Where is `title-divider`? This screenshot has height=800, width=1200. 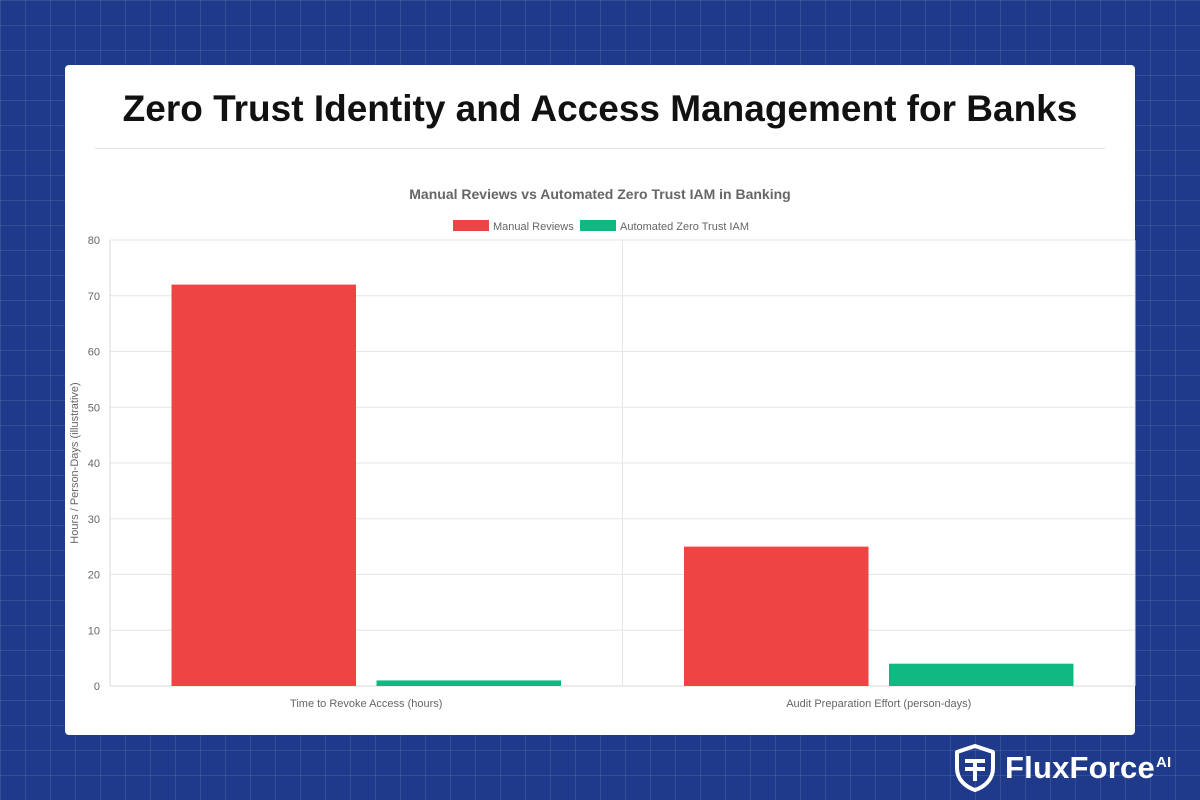
title-divider is located at coordinates (600, 148).